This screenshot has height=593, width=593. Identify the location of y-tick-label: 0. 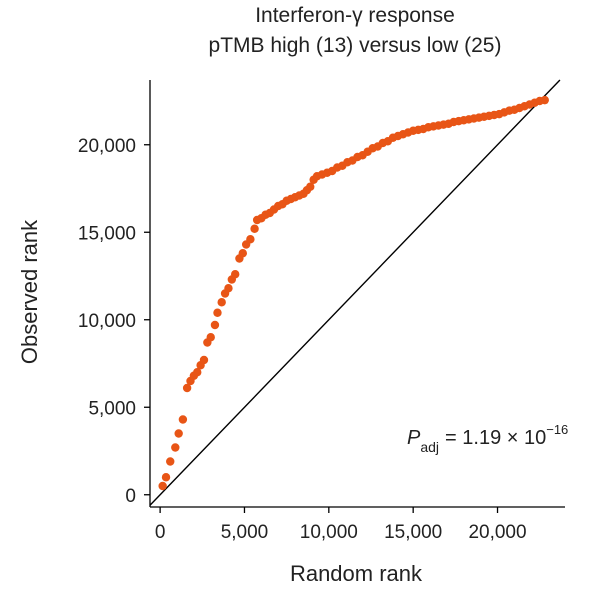
(130, 496).